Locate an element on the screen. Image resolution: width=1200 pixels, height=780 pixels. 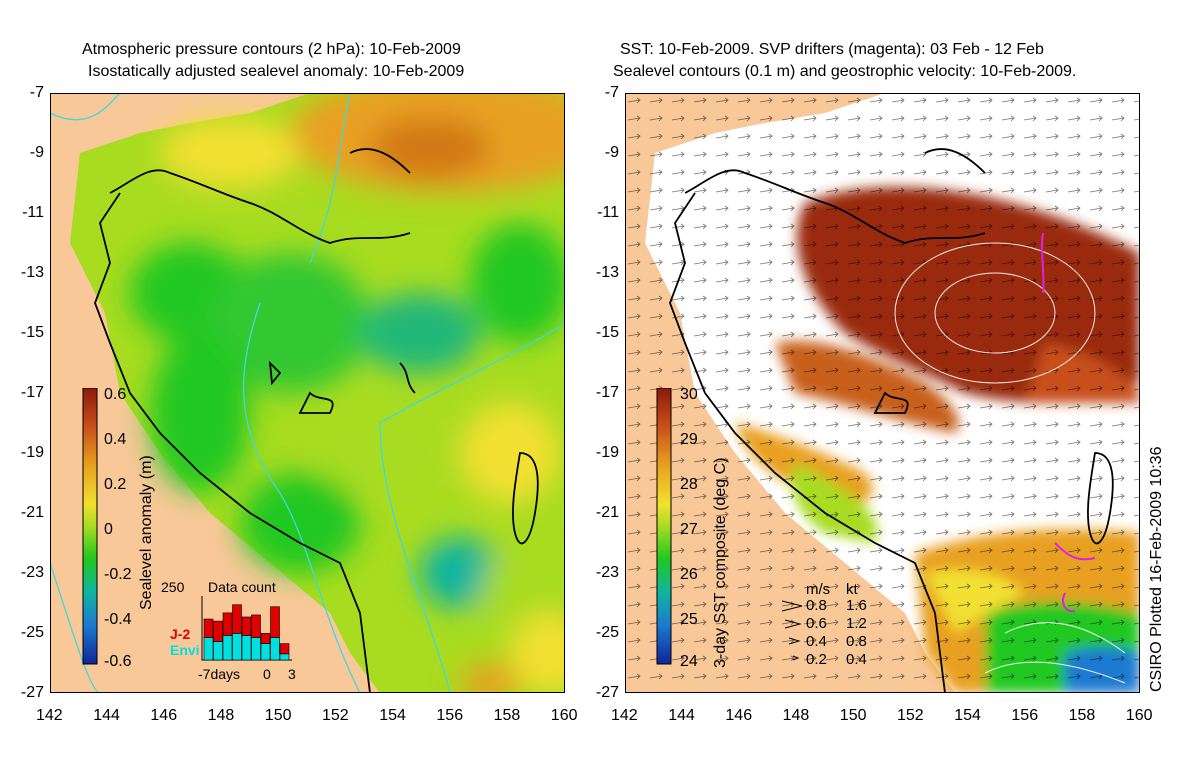
right-x-tick-label: 156 is located at coordinates (1025, 715).